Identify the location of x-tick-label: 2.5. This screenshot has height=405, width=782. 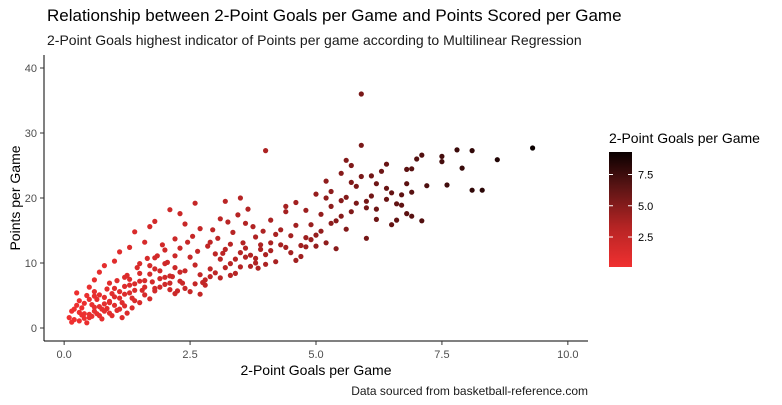
(189, 355).